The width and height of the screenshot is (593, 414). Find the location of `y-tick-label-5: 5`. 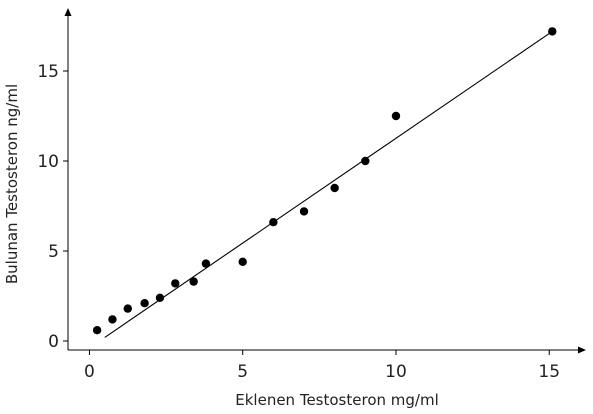

y-tick-label-5: 5 is located at coordinates (53, 252).